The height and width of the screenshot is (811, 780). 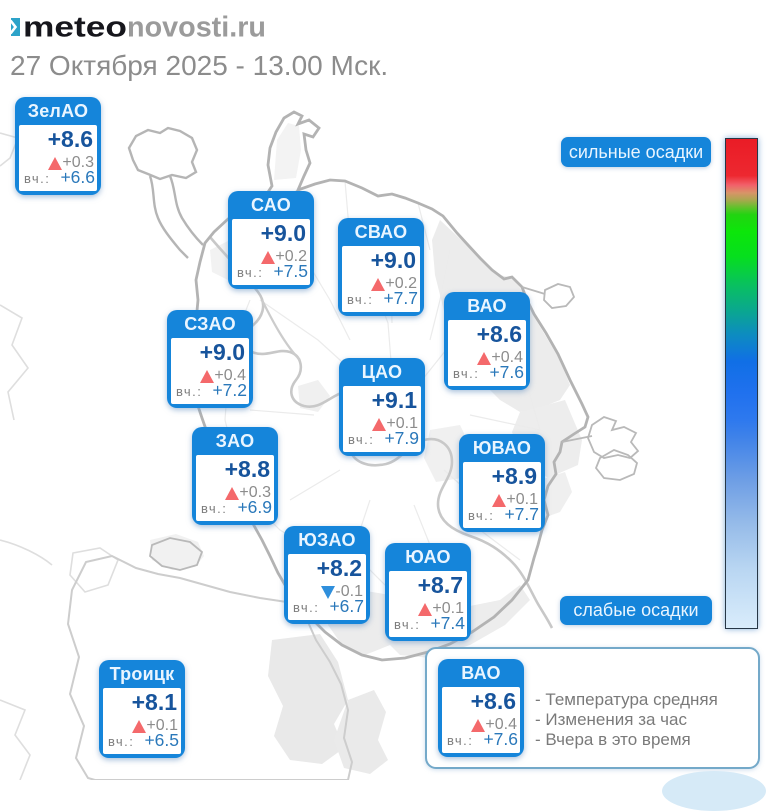 What do you see at coordinates (75, 28) in the screenshot?
I see `svg-text: meteo` at bounding box center [75, 28].